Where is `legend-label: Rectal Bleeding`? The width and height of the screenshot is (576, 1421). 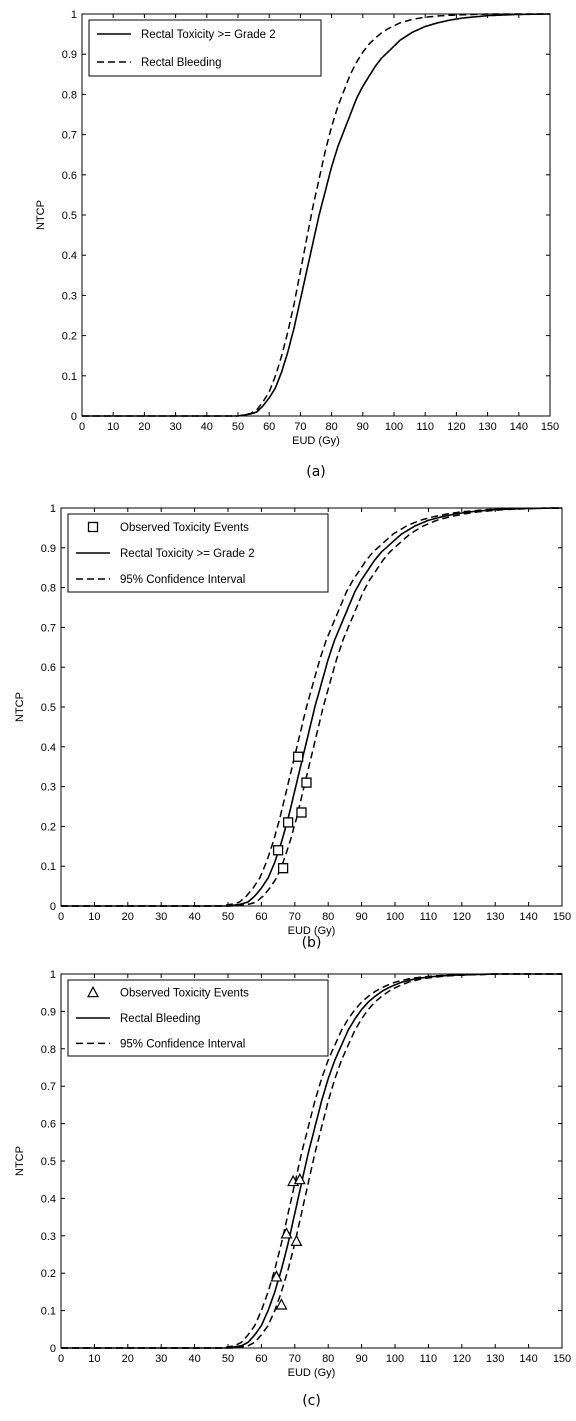
legend-label: Rectal Bleeding is located at coordinates (160, 1019).